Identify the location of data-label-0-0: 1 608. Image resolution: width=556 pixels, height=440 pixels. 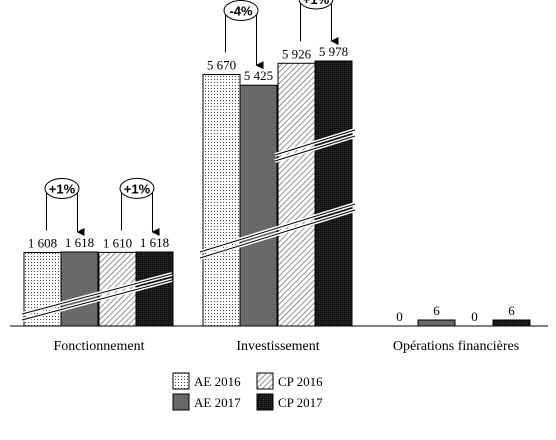
(42, 242).